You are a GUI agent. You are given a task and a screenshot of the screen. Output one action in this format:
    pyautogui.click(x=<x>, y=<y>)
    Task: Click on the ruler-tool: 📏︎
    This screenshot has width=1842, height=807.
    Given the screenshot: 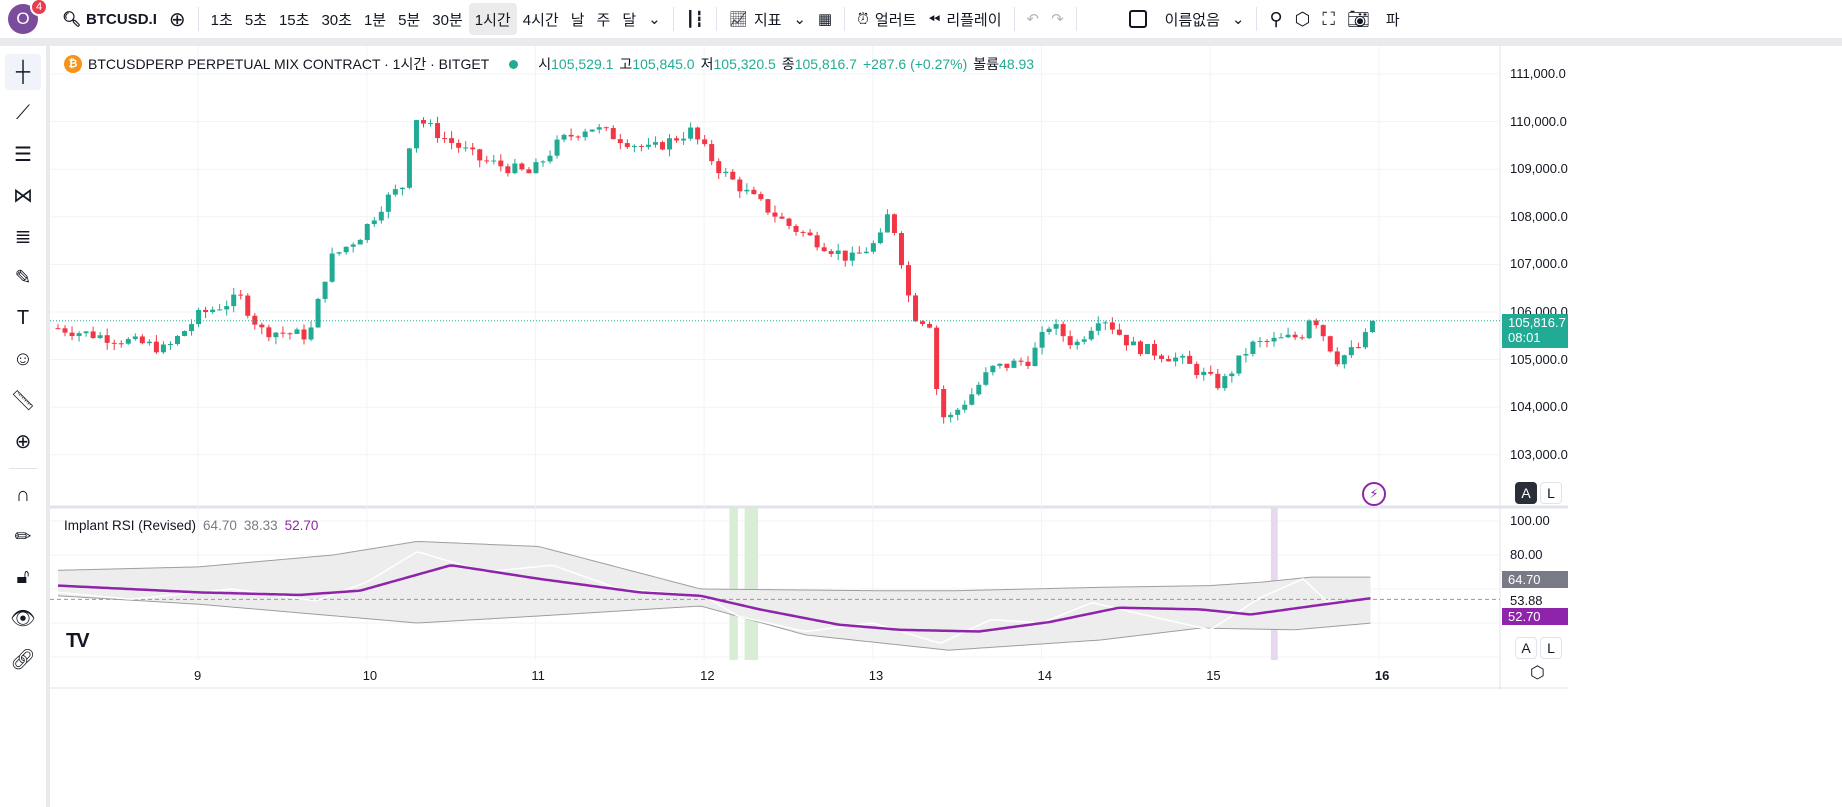 What is the action you would take?
    pyautogui.click(x=23, y=400)
    